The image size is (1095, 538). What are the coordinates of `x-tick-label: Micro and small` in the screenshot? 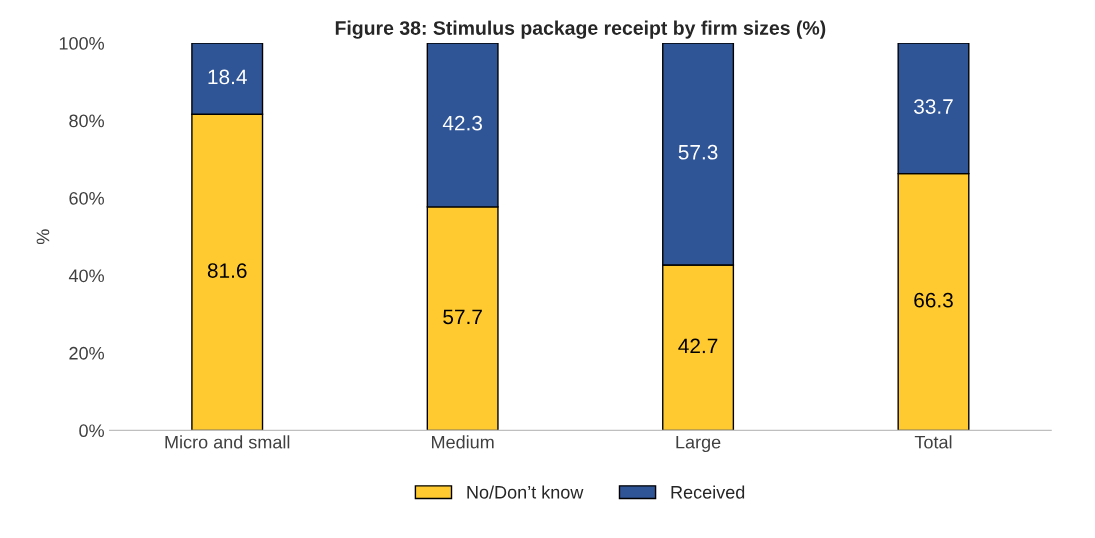 It's located at (227, 442).